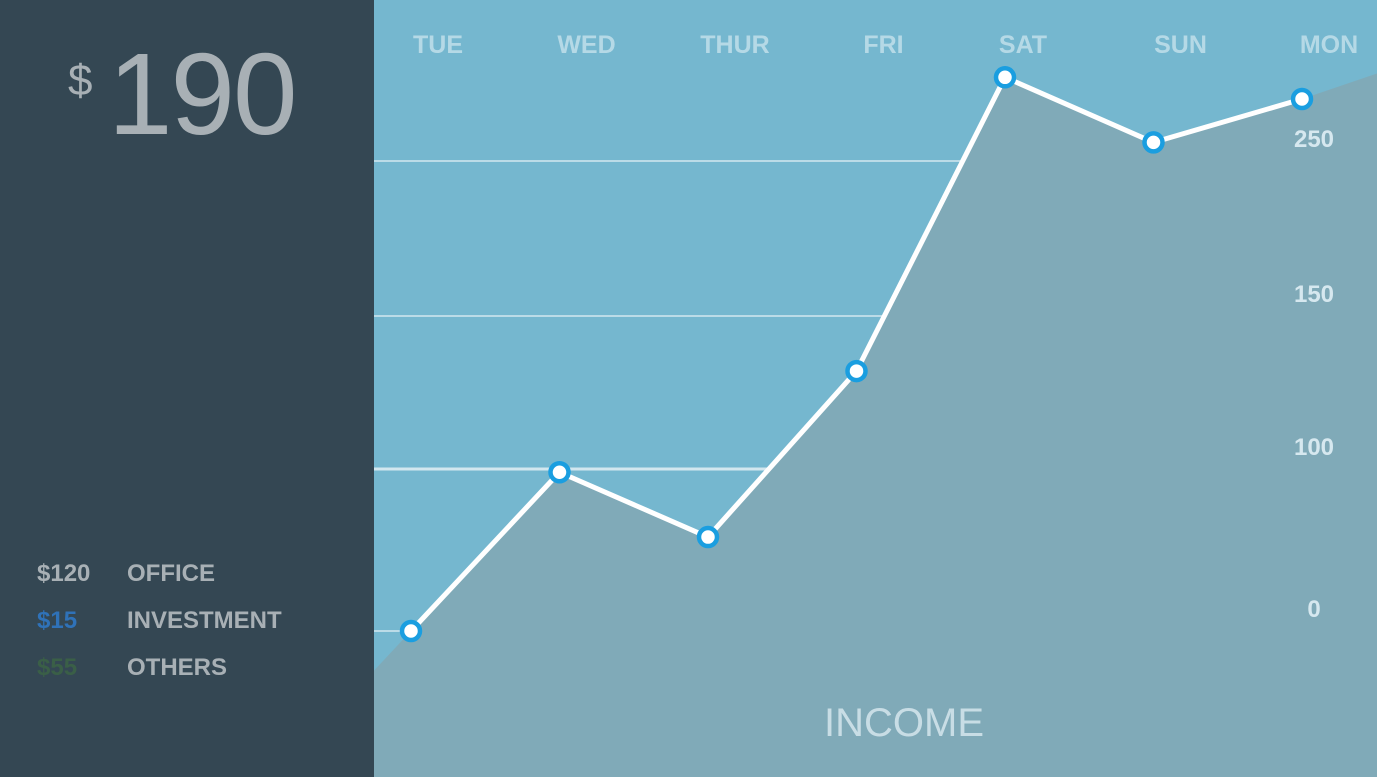 This screenshot has height=777, width=1377. I want to click on legend-amount: $15, so click(57, 620).